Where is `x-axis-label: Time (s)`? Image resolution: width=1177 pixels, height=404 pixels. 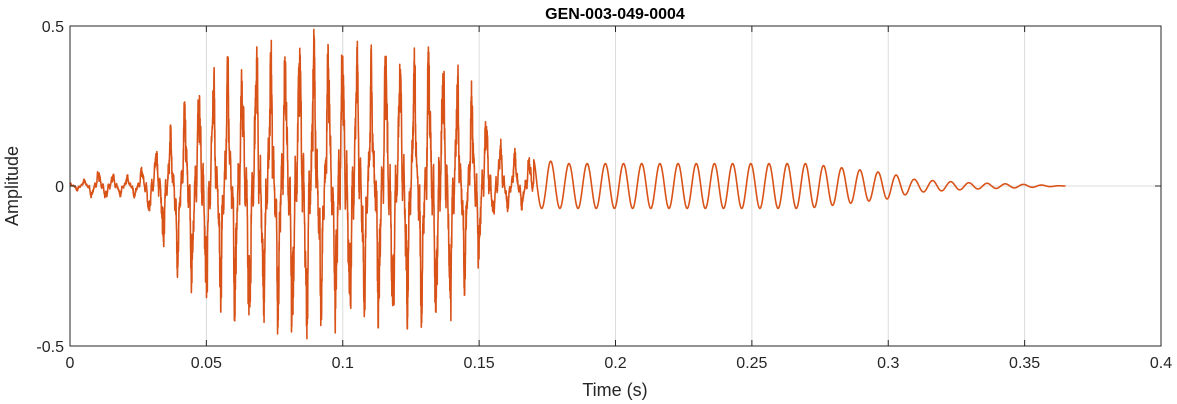 x-axis-label: Time (s) is located at coordinates (614, 390).